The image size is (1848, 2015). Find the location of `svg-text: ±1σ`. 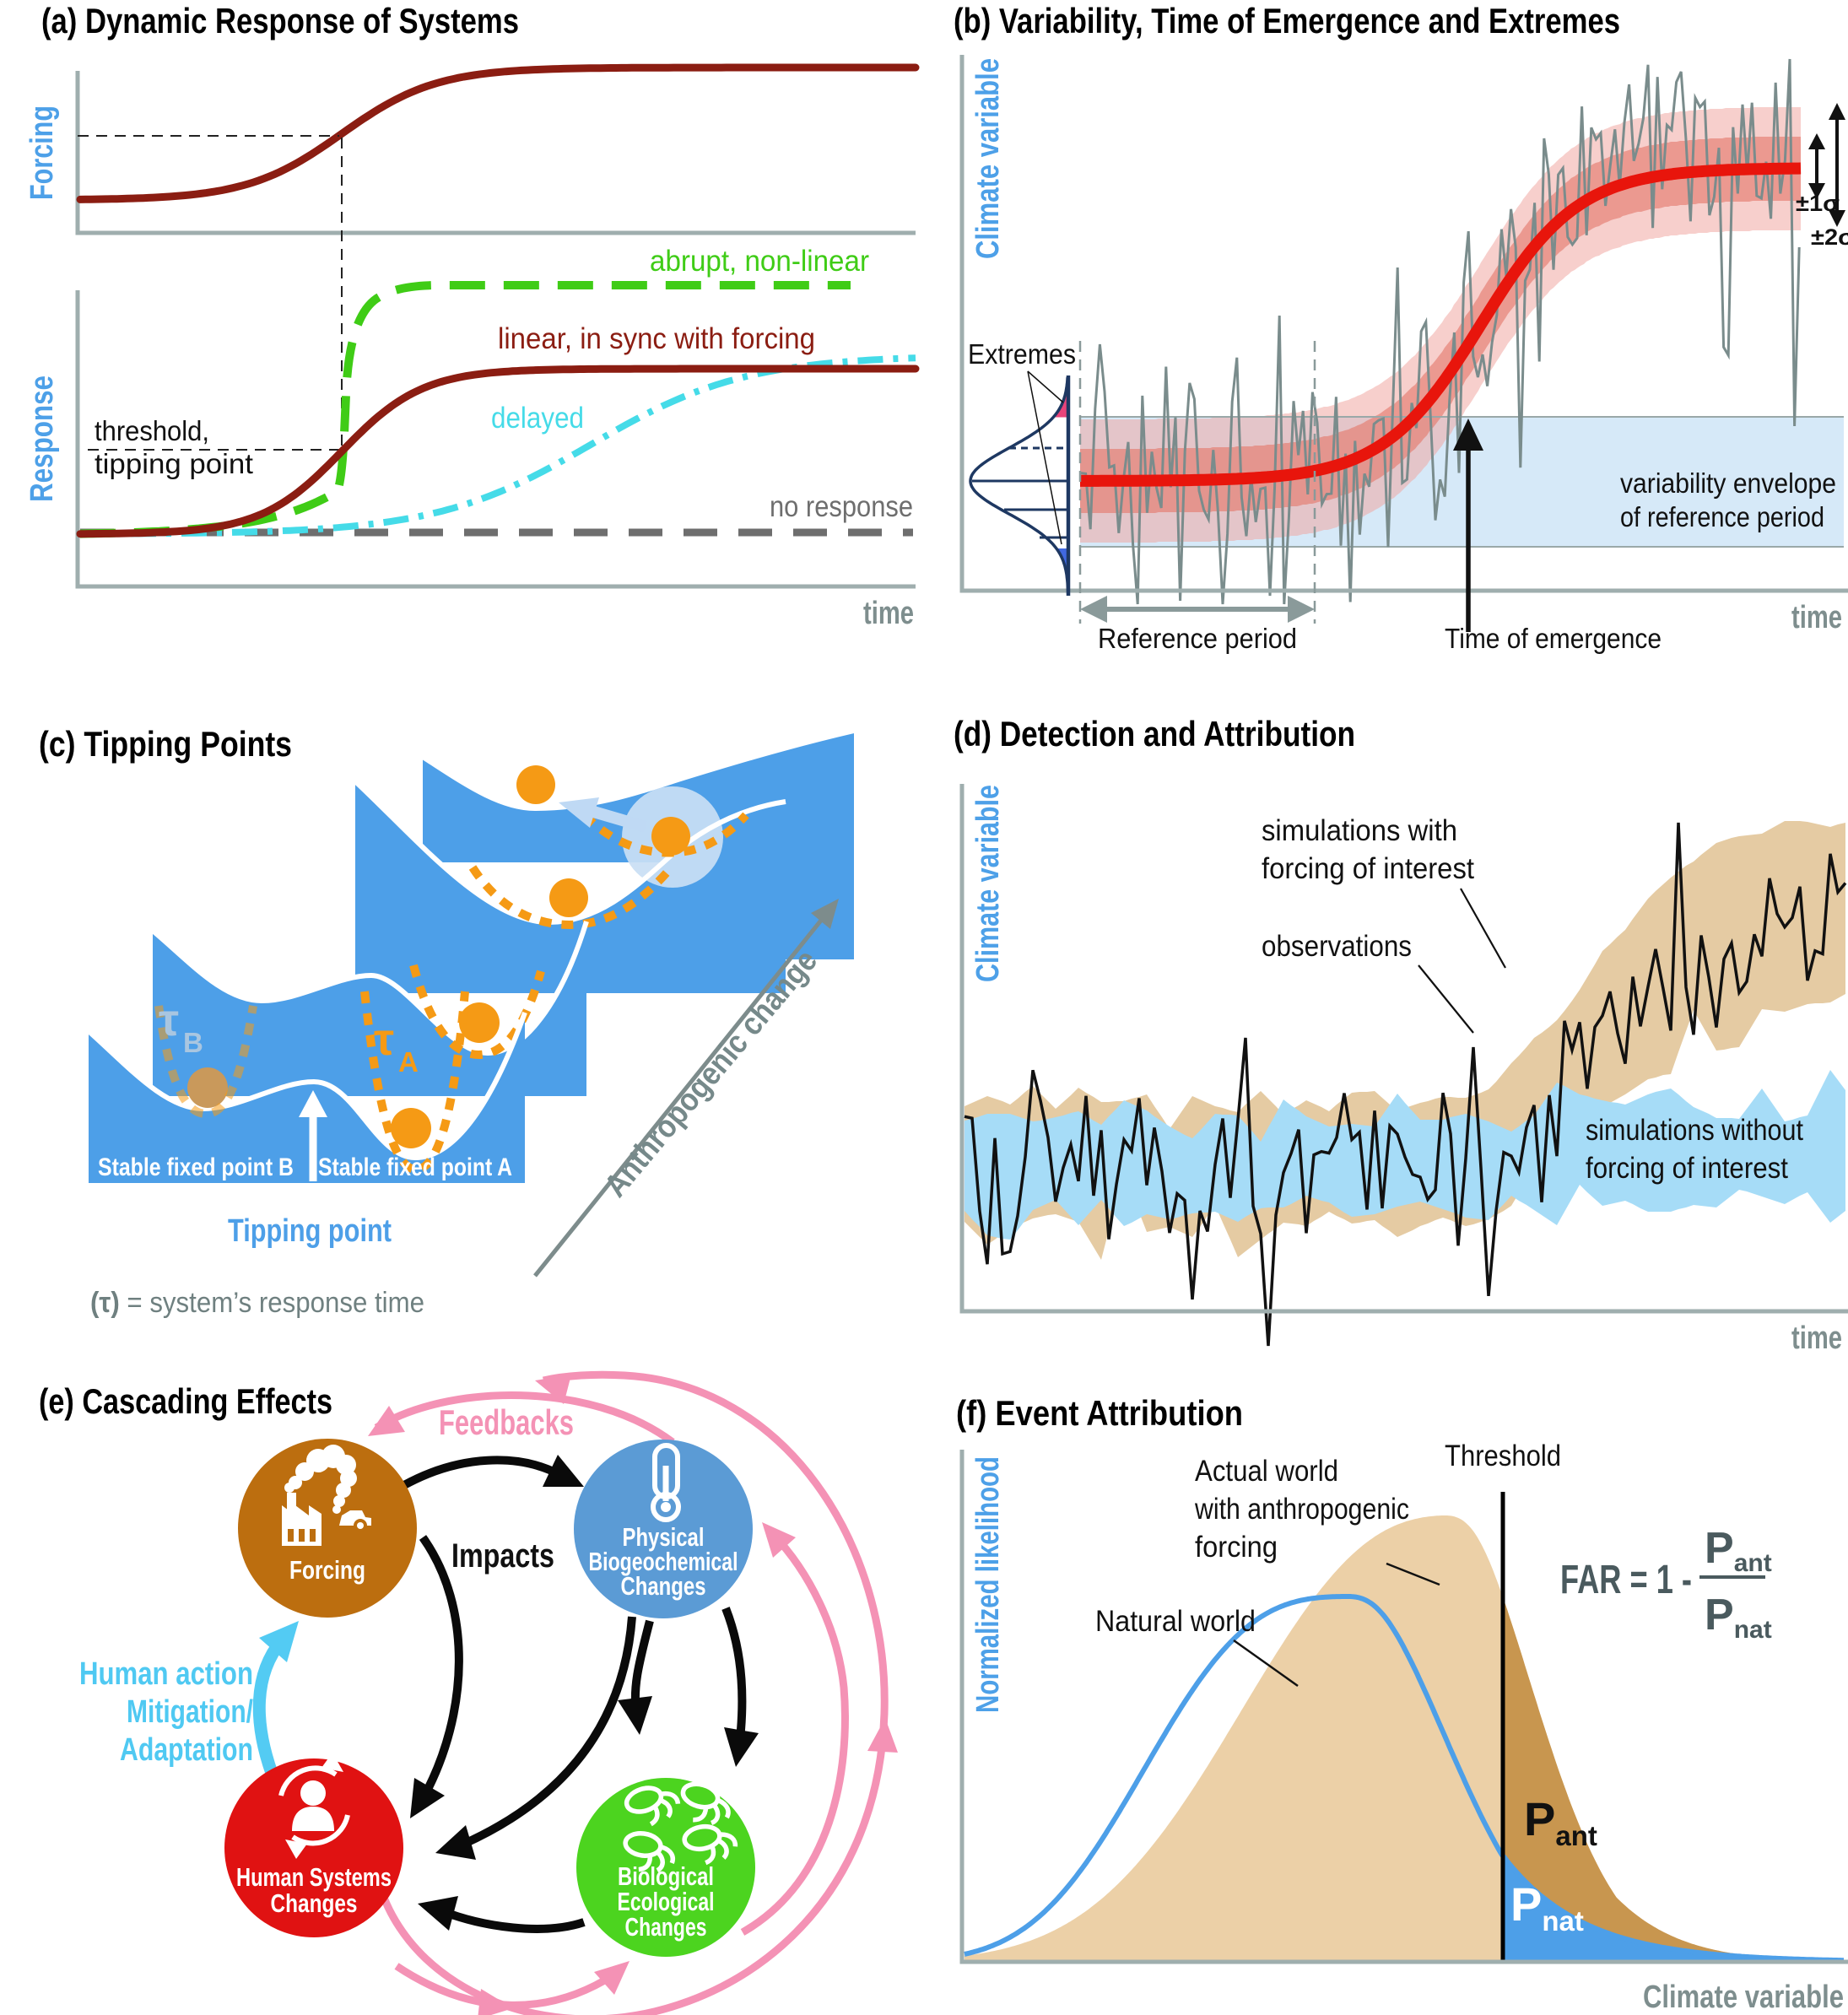

svg-text: ±1σ is located at coordinates (1818, 203).